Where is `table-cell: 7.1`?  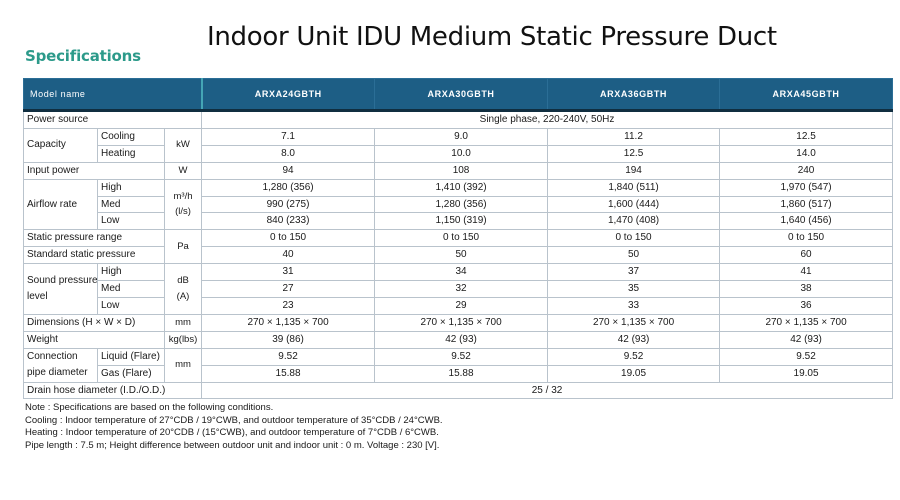
table-cell: 7.1 is located at coordinates (288, 136).